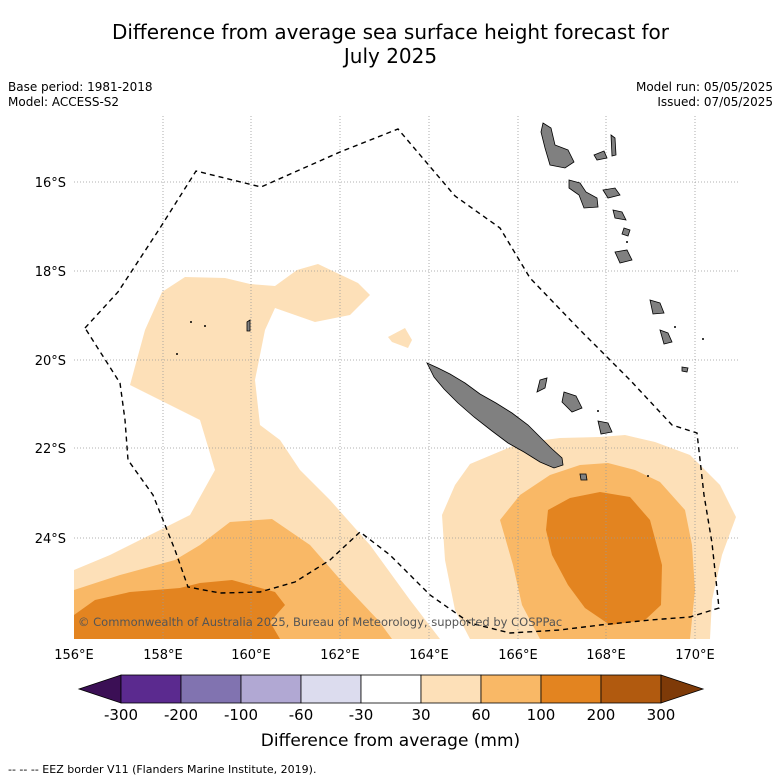 The width and height of the screenshot is (781, 781). What do you see at coordinates (121, 715) in the screenshot?
I see `colorbar-tick-label: -300` at bounding box center [121, 715].